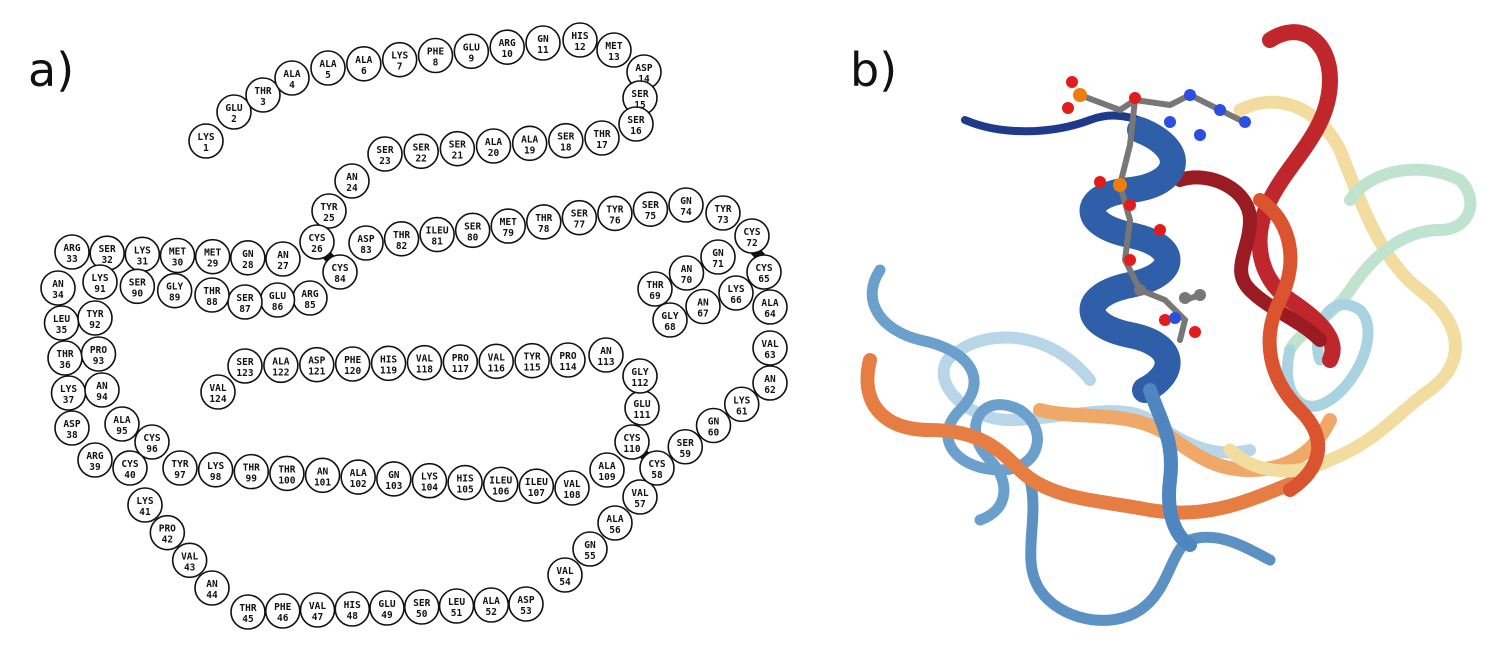 Image resolution: width=1500 pixels, height=659 pixels. Describe the element at coordinates (530, 150) in the screenshot. I see `residue-number: 19` at that location.